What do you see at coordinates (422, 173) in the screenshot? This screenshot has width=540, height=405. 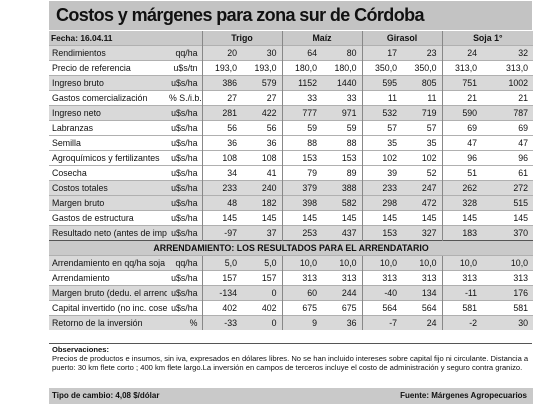 I see `row-value: 52` at bounding box center [422, 173].